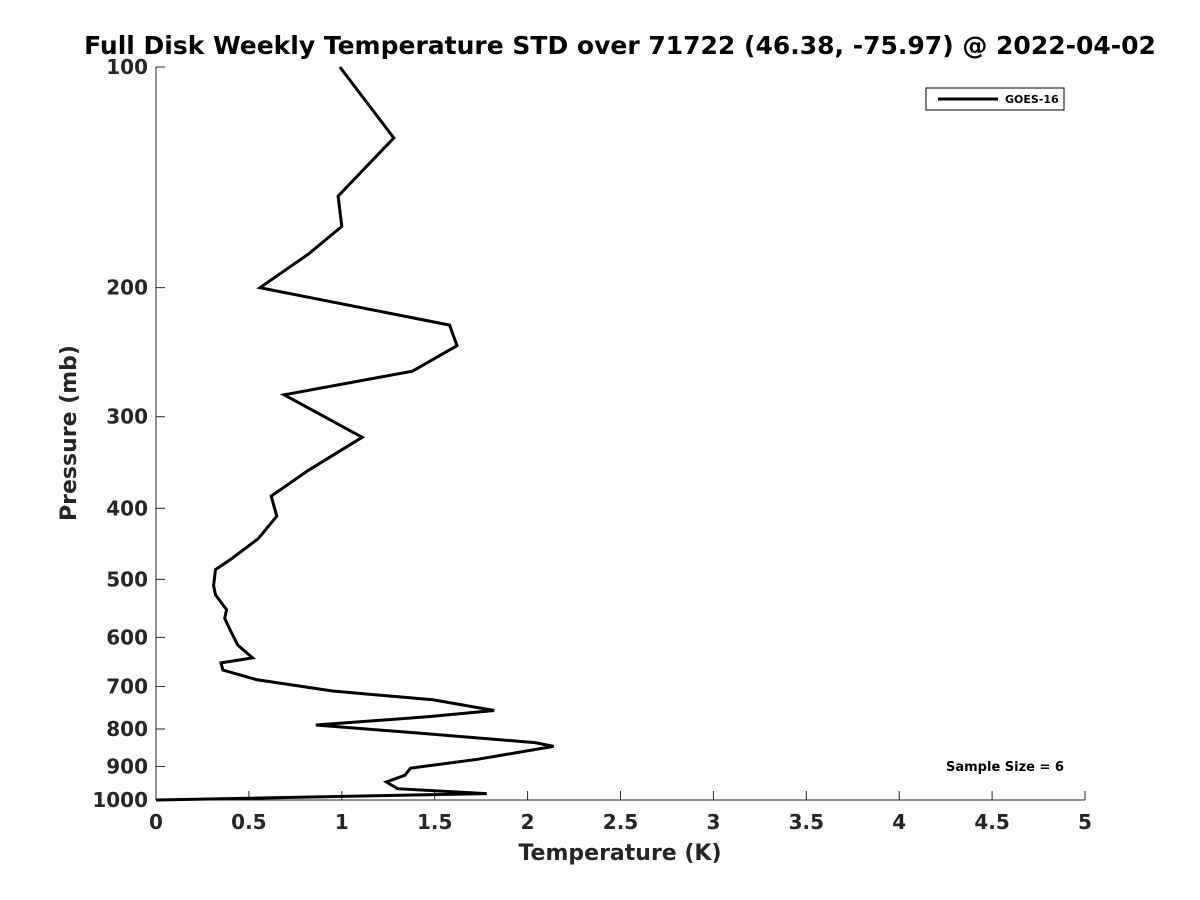  What do you see at coordinates (127, 766) in the screenshot?
I see `y-tick-label: 900` at bounding box center [127, 766].